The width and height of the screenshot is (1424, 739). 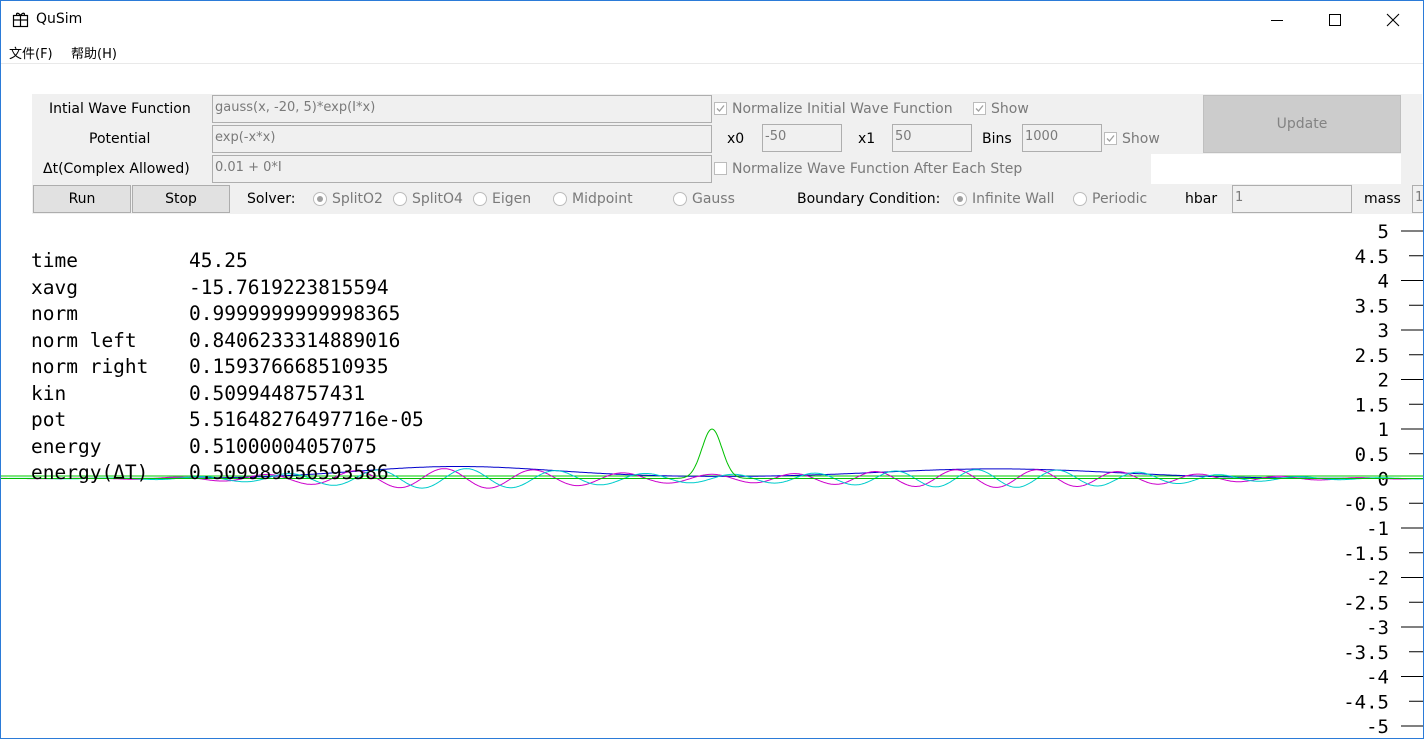 What do you see at coordinates (1292, 199) in the screenshot?
I see `hbar-input: 1` at bounding box center [1292, 199].